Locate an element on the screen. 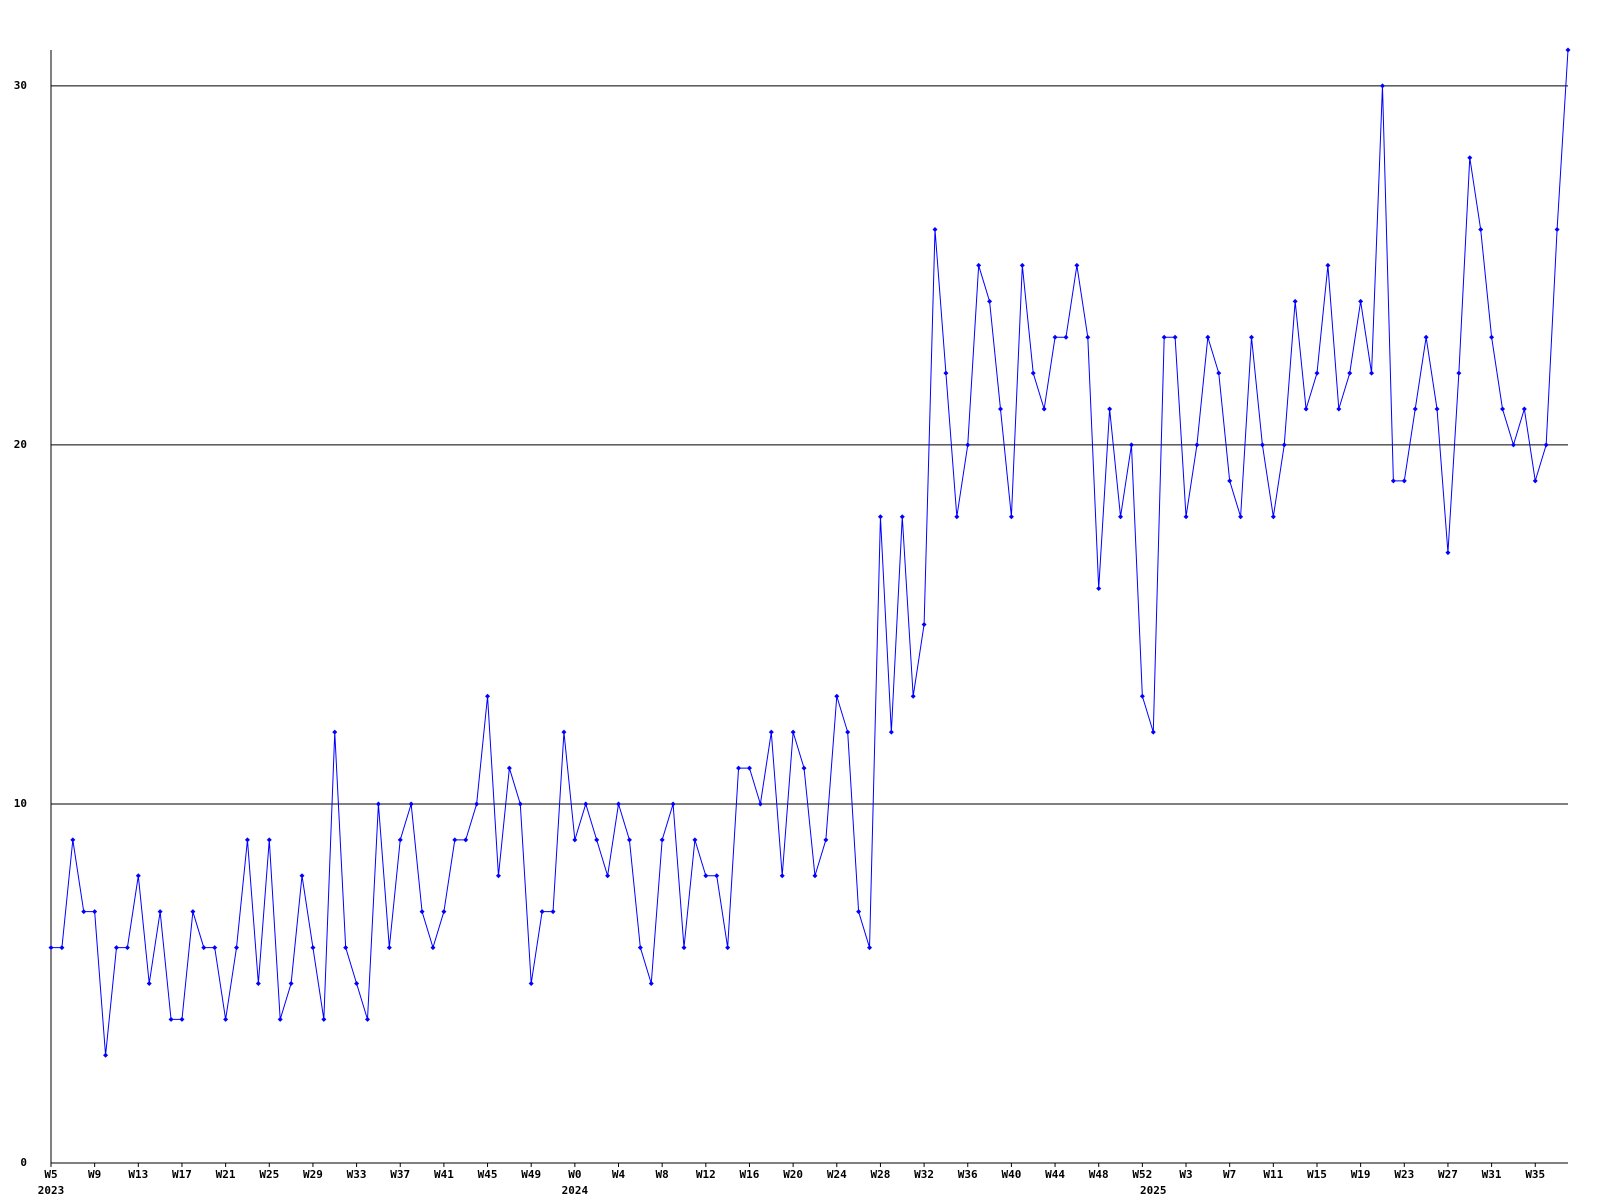 The height and width of the screenshot is (1200, 1600). x-tick-label: W7 is located at coordinates (1229, 1174).